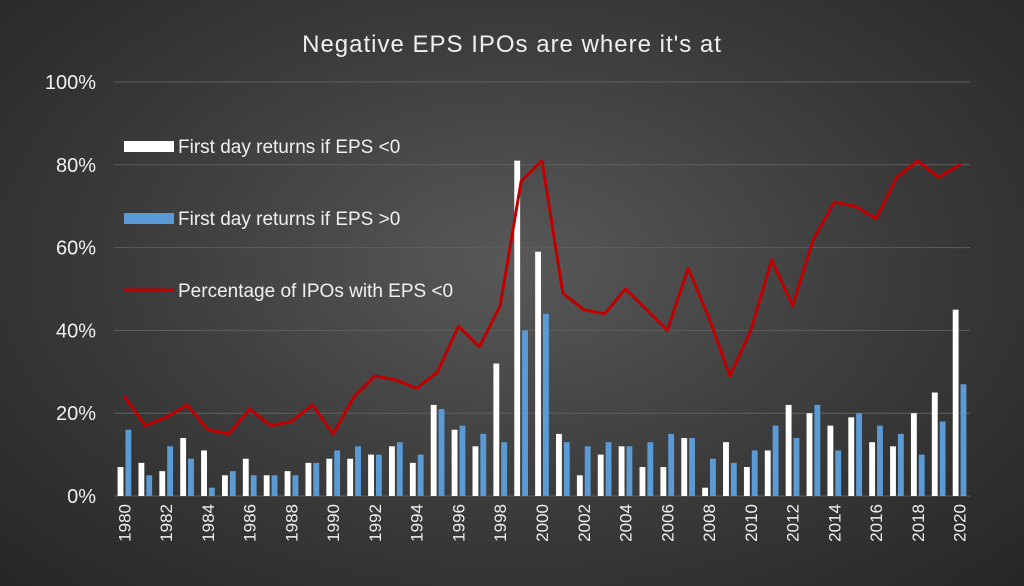 The image size is (1024, 586). I want to click on x-tick-label: 1986, so click(250, 523).